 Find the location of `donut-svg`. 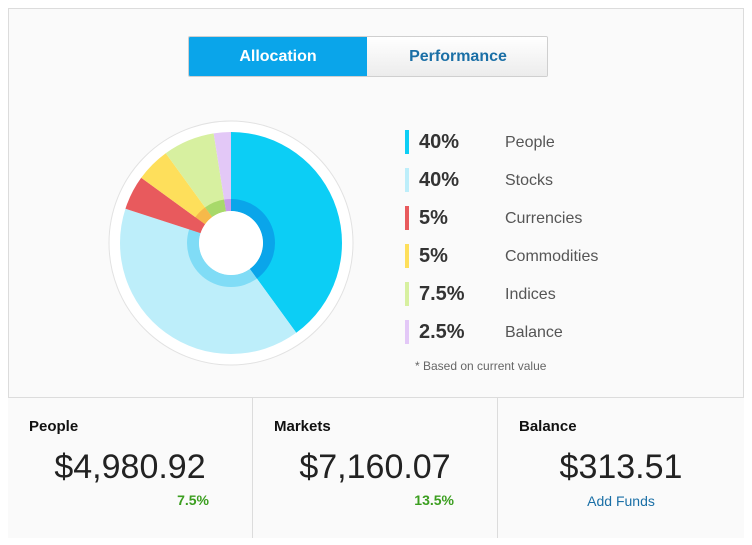

donut-svg is located at coordinates (231, 243).